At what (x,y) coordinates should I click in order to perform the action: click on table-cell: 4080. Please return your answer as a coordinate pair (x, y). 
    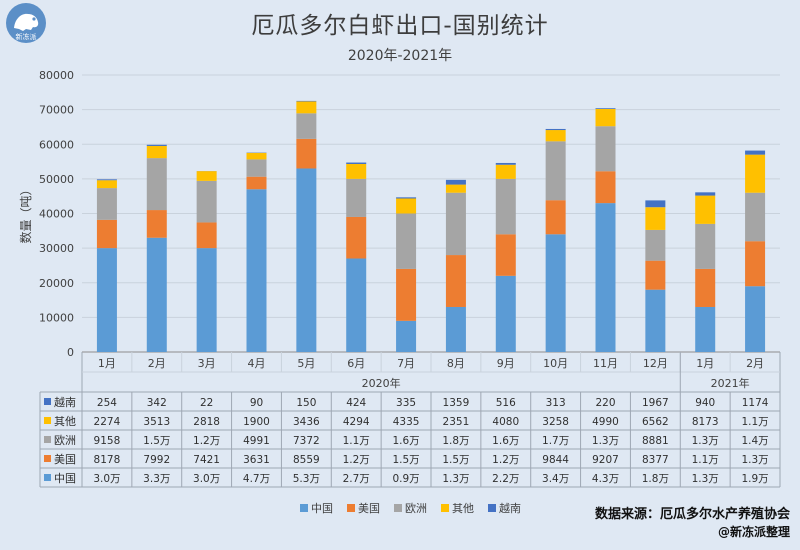
    Looking at the image, I should click on (505, 422).